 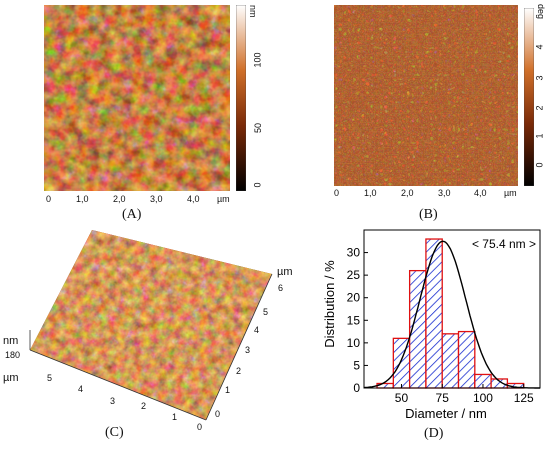 What do you see at coordinates (428, 214) in the screenshot?
I see `panel-label-b: (B)` at bounding box center [428, 214].